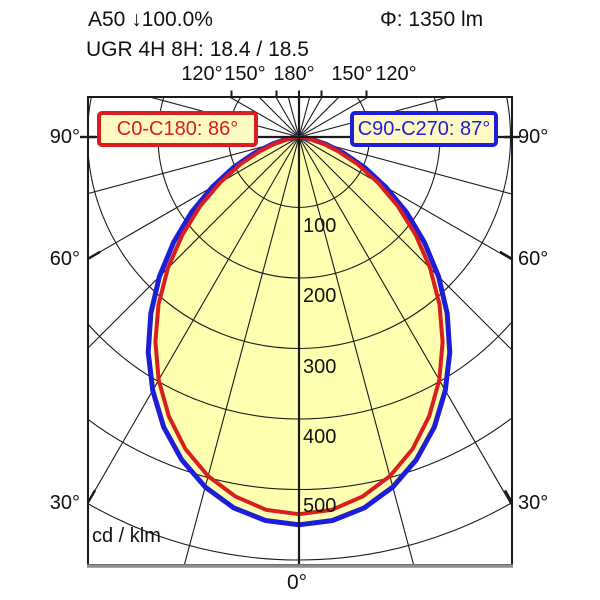 Image resolution: width=600 pixels, height=600 pixels. What do you see at coordinates (197, 49) in the screenshot?
I see `ugr-label: UGR 4H 8H: 18.4 / 18.5` at bounding box center [197, 49].